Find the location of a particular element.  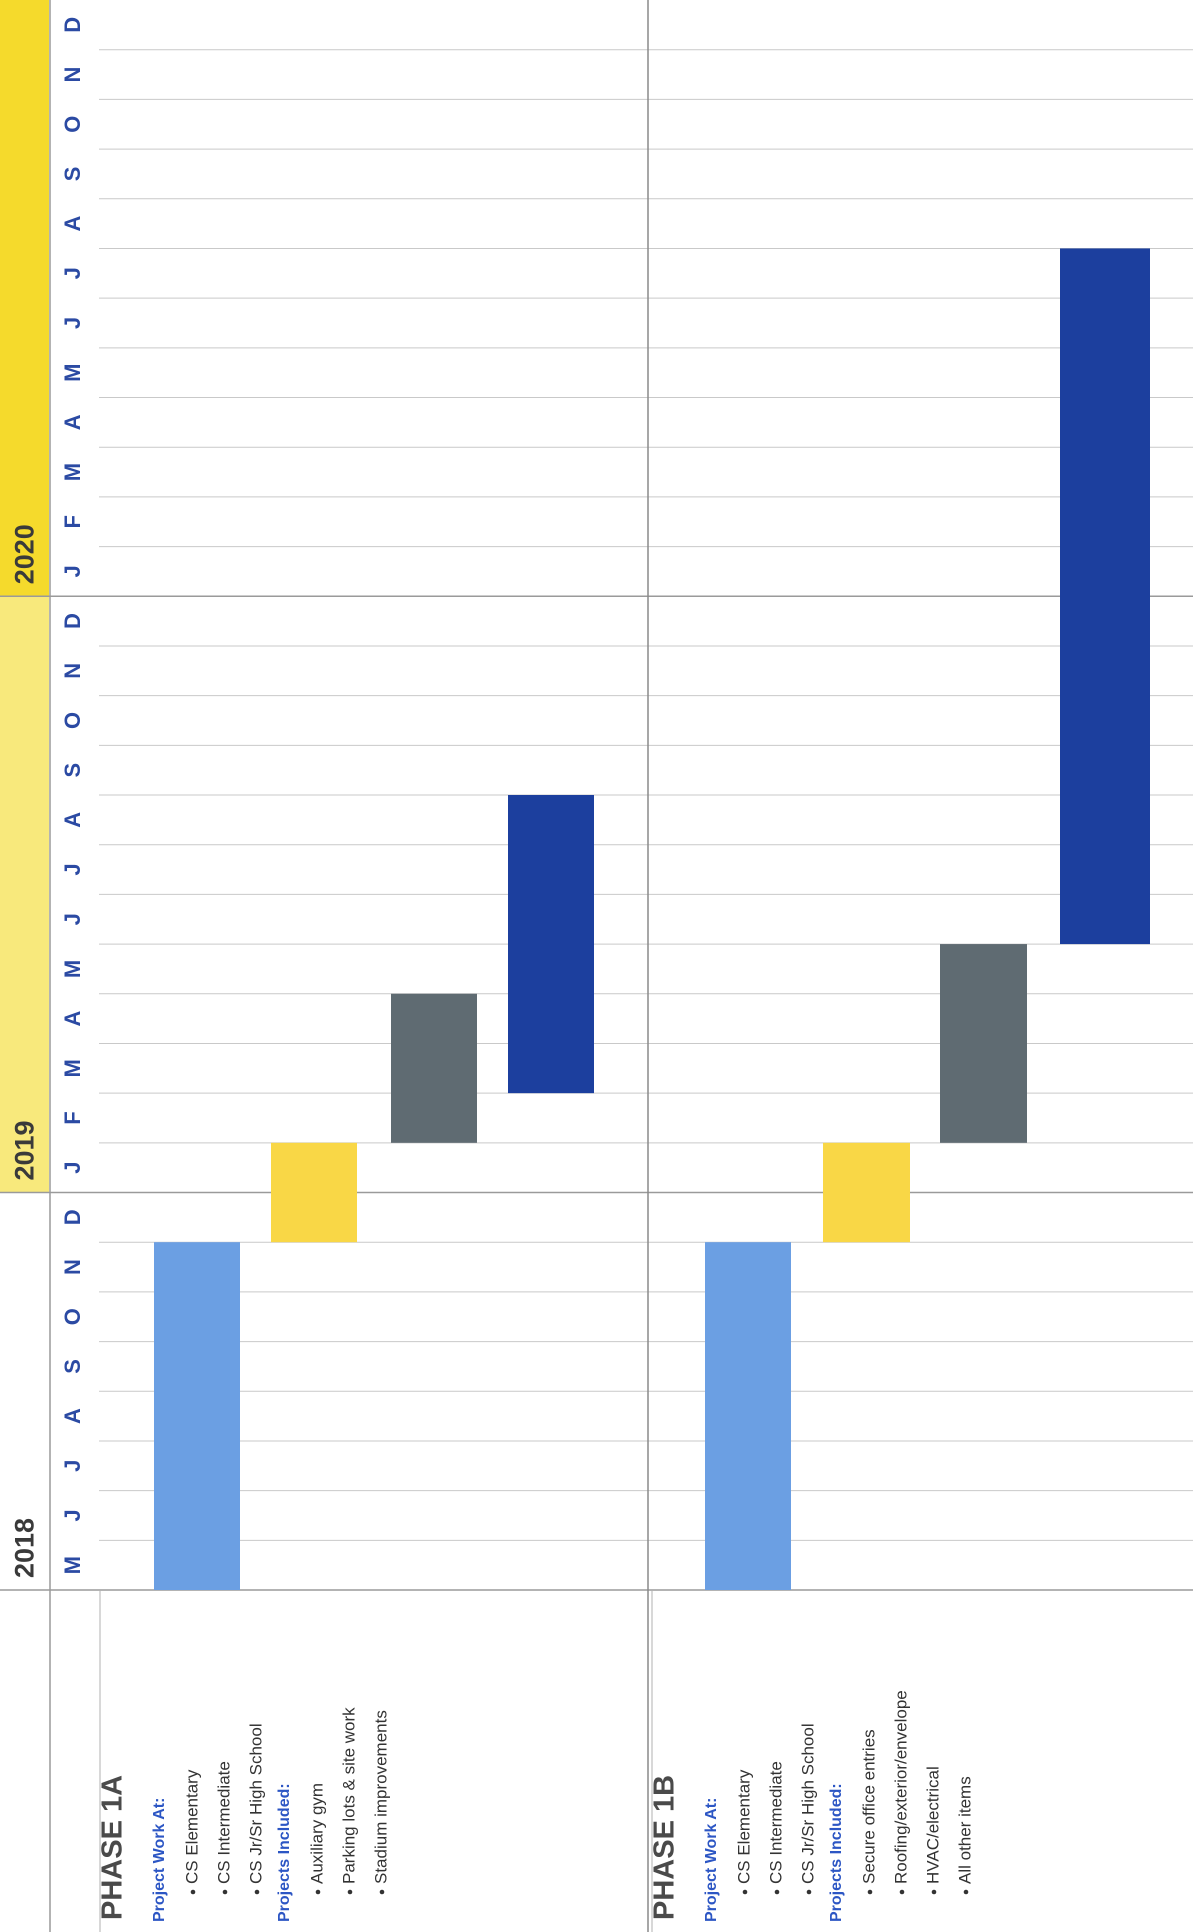

item: All other items is located at coordinates (964, 1830).